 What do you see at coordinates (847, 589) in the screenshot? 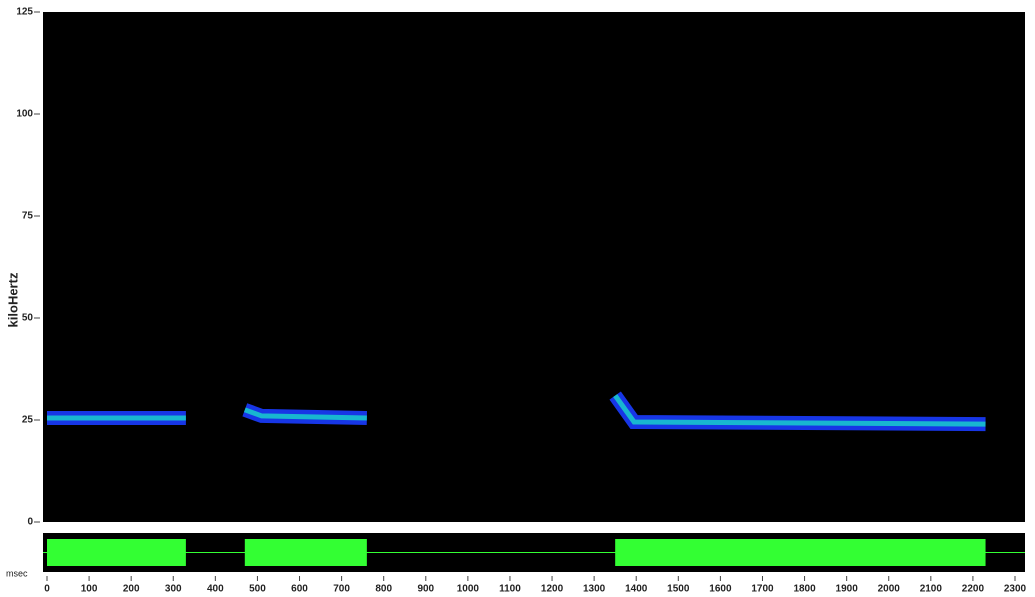
I see `x-tick-label: 1900` at bounding box center [847, 589].